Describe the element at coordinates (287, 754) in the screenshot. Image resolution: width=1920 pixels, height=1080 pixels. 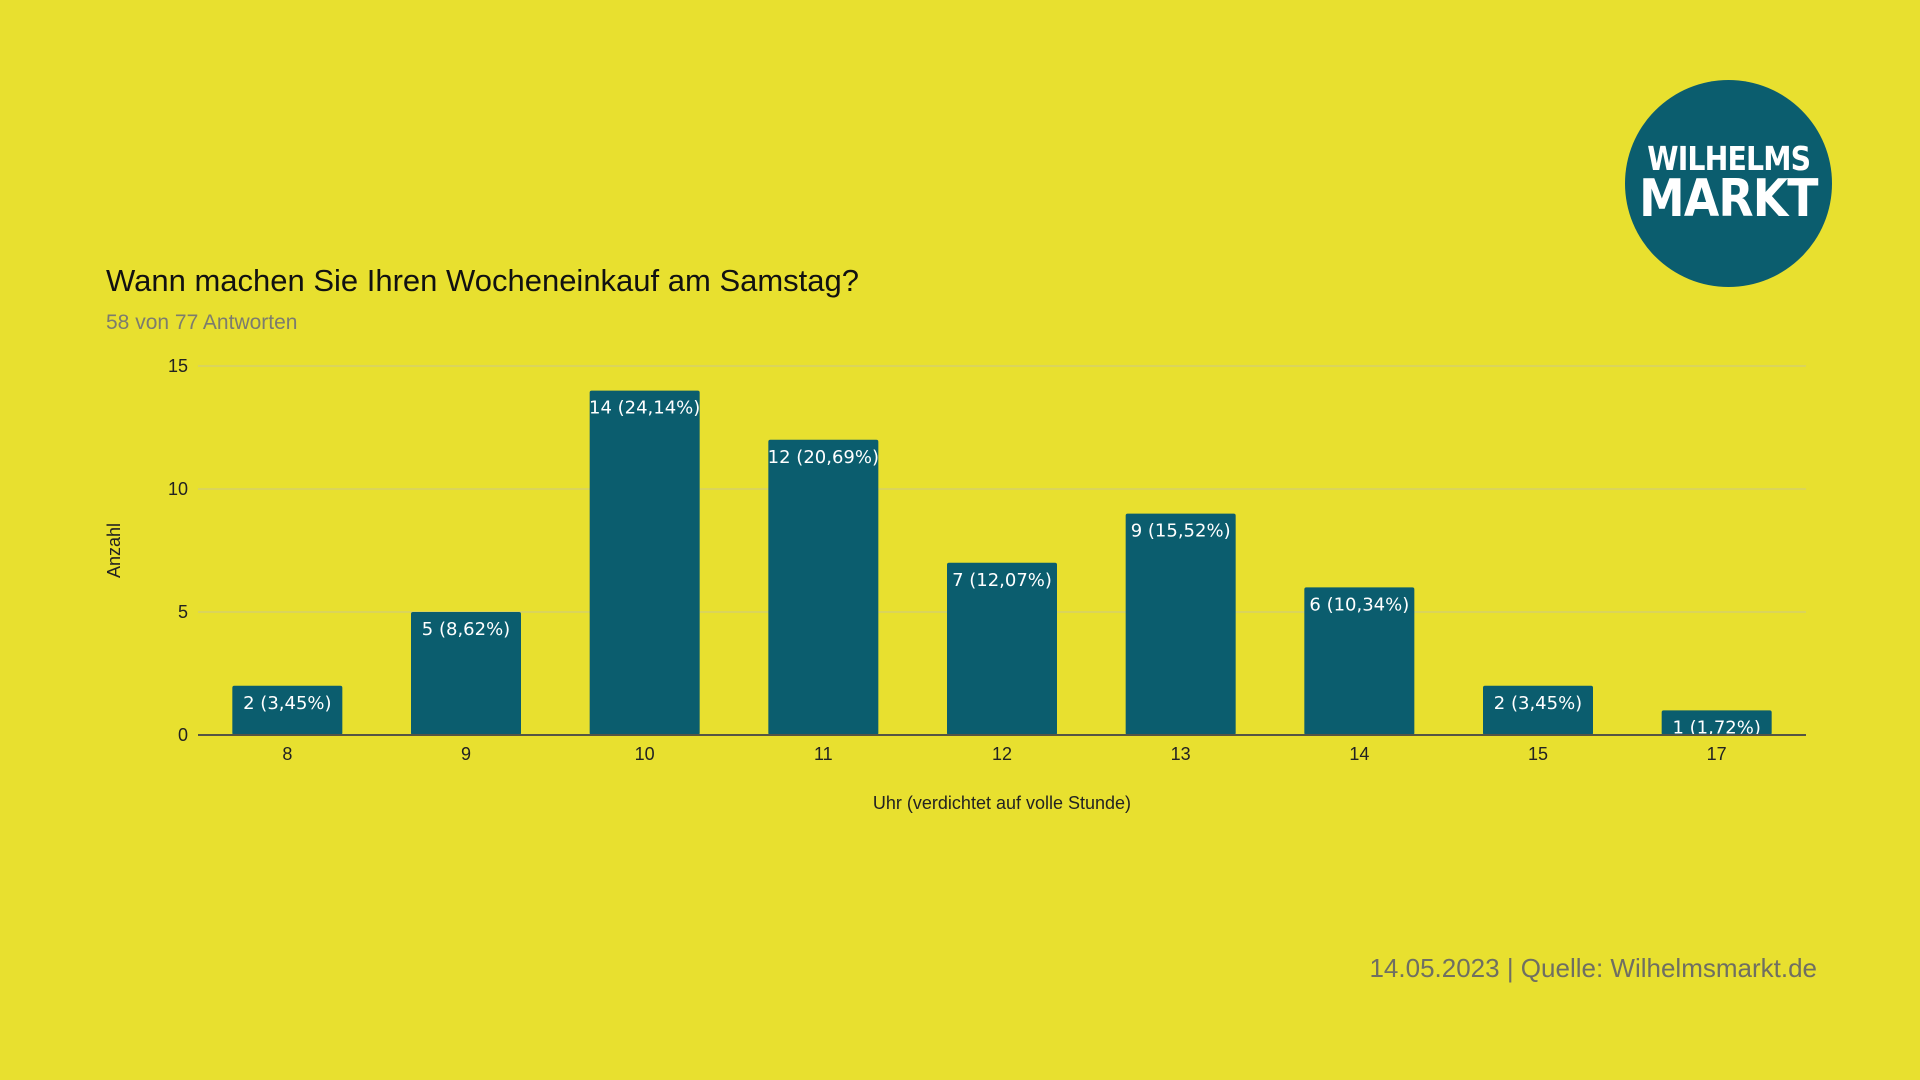
I see `x-tick-label-8: 8` at that location.